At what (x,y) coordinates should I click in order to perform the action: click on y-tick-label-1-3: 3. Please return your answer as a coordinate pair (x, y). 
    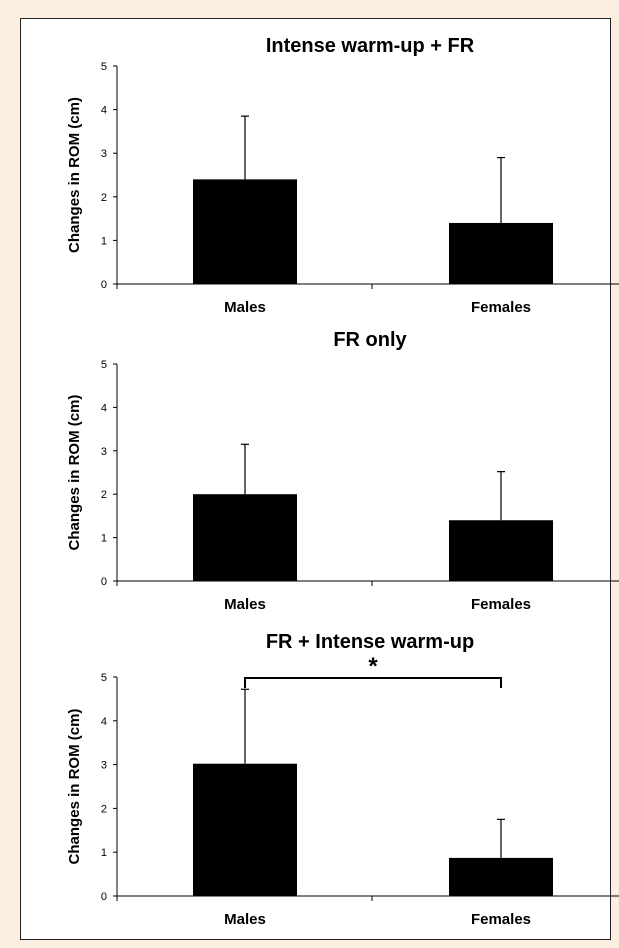
    Looking at the image, I should click on (104, 154).